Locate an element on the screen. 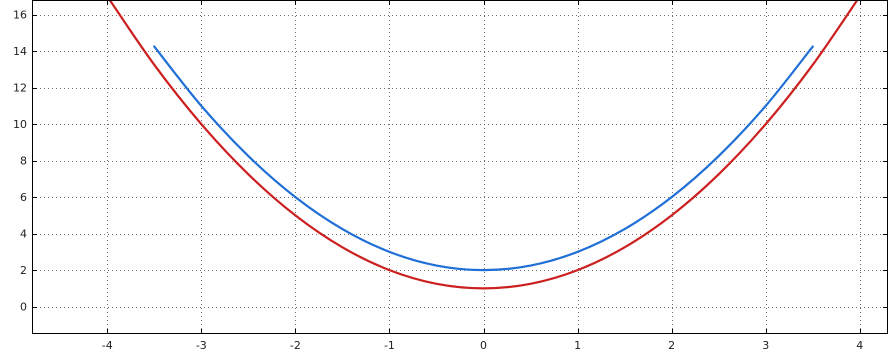  x-tick-label: 2 is located at coordinates (671, 345).